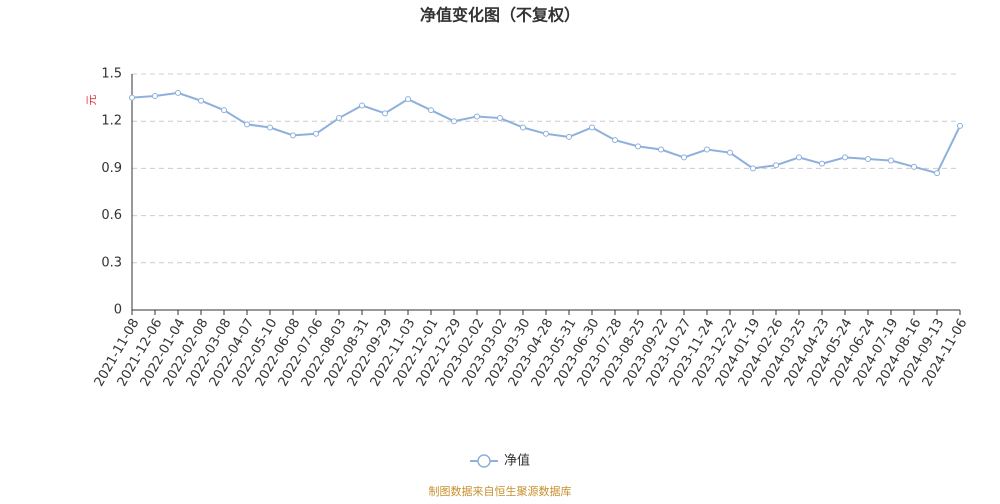 The width and height of the screenshot is (1000, 504). What do you see at coordinates (118, 310) in the screenshot?
I see `y-tick-label: 0` at bounding box center [118, 310].